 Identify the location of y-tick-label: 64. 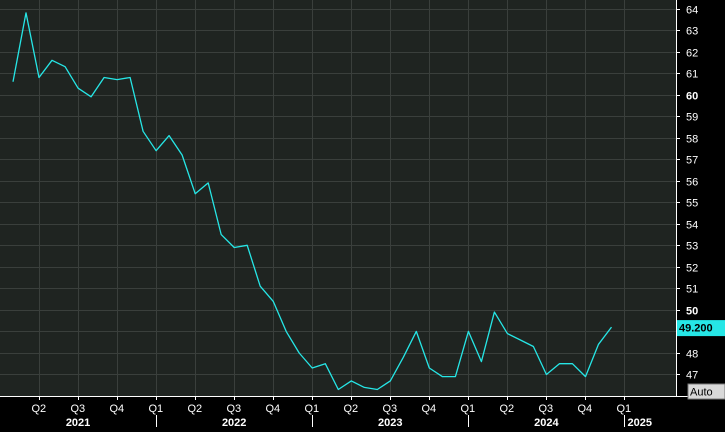
(692, 11).